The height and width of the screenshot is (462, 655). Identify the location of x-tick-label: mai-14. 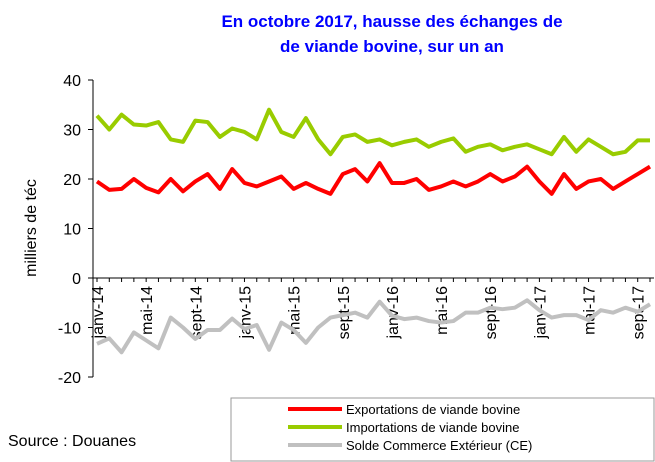
(147, 310).